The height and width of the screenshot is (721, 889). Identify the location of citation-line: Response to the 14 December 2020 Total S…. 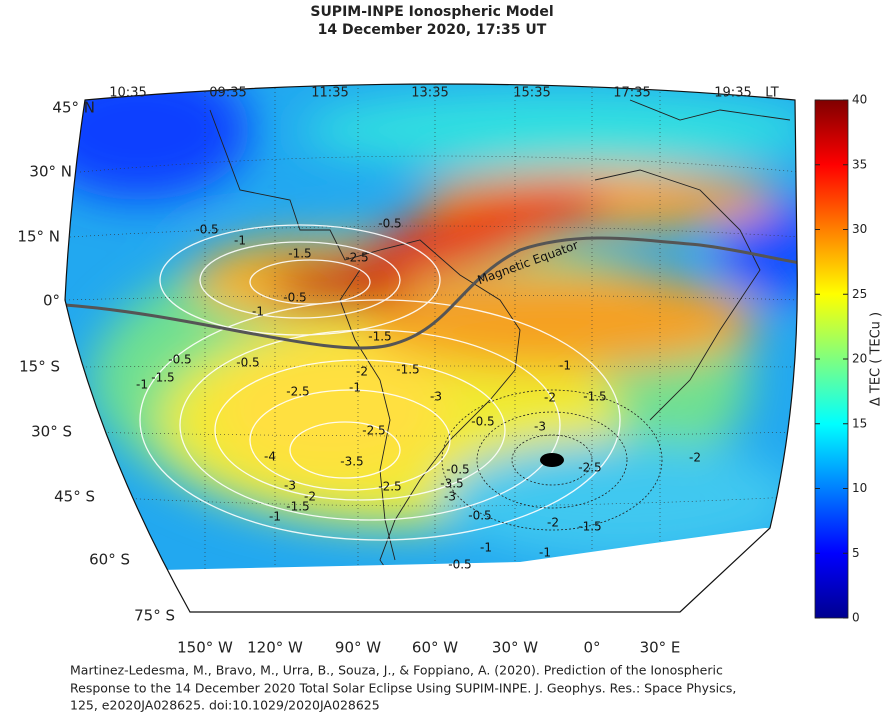
(403, 688).